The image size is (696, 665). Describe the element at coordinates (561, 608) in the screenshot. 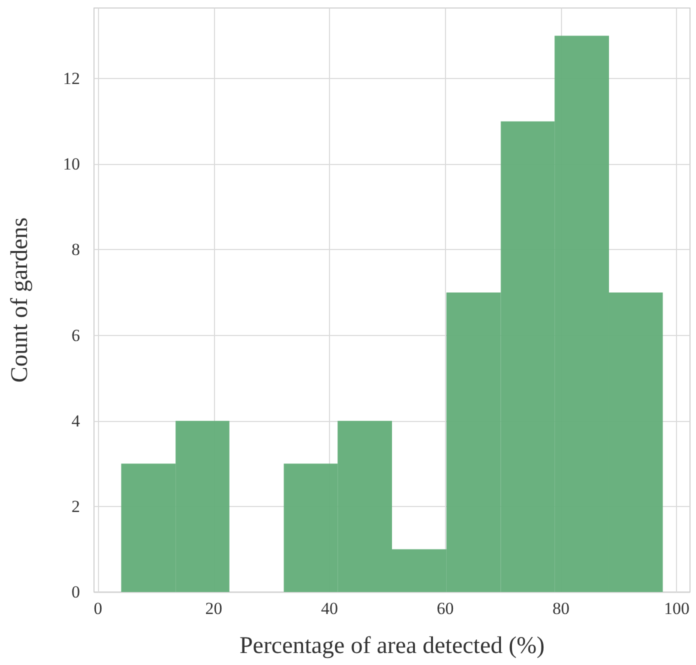

I see `x-tick-label: 80` at that location.